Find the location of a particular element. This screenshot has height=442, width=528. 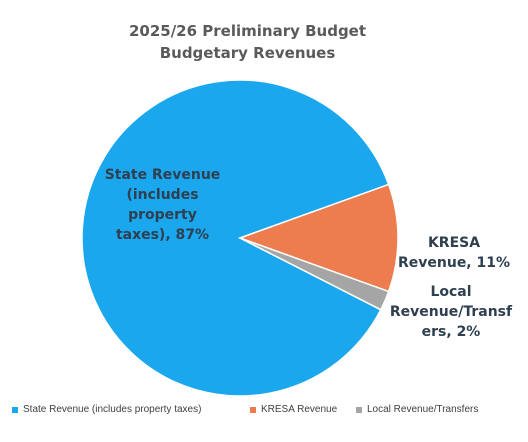

legend-item-kresa-revenue: KRESA Revenue is located at coordinates (293, 409).